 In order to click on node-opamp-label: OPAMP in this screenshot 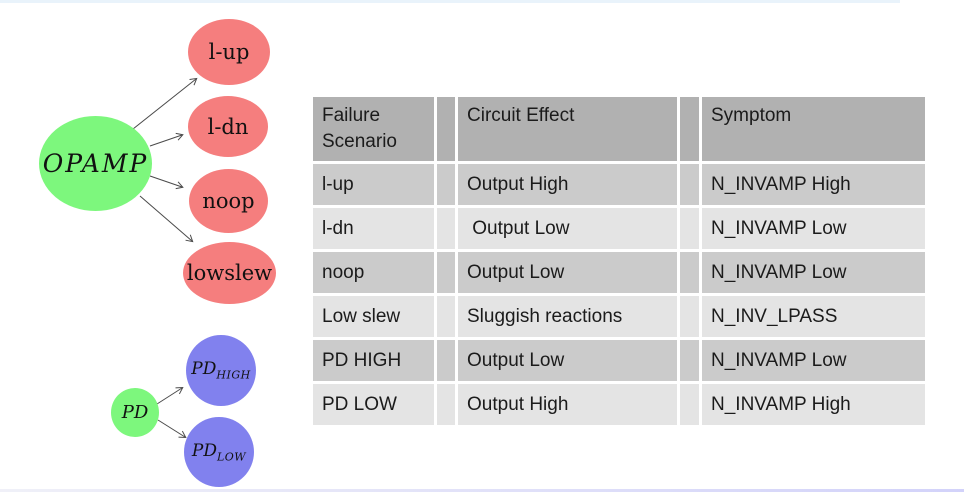, I will do `click(95, 163)`.